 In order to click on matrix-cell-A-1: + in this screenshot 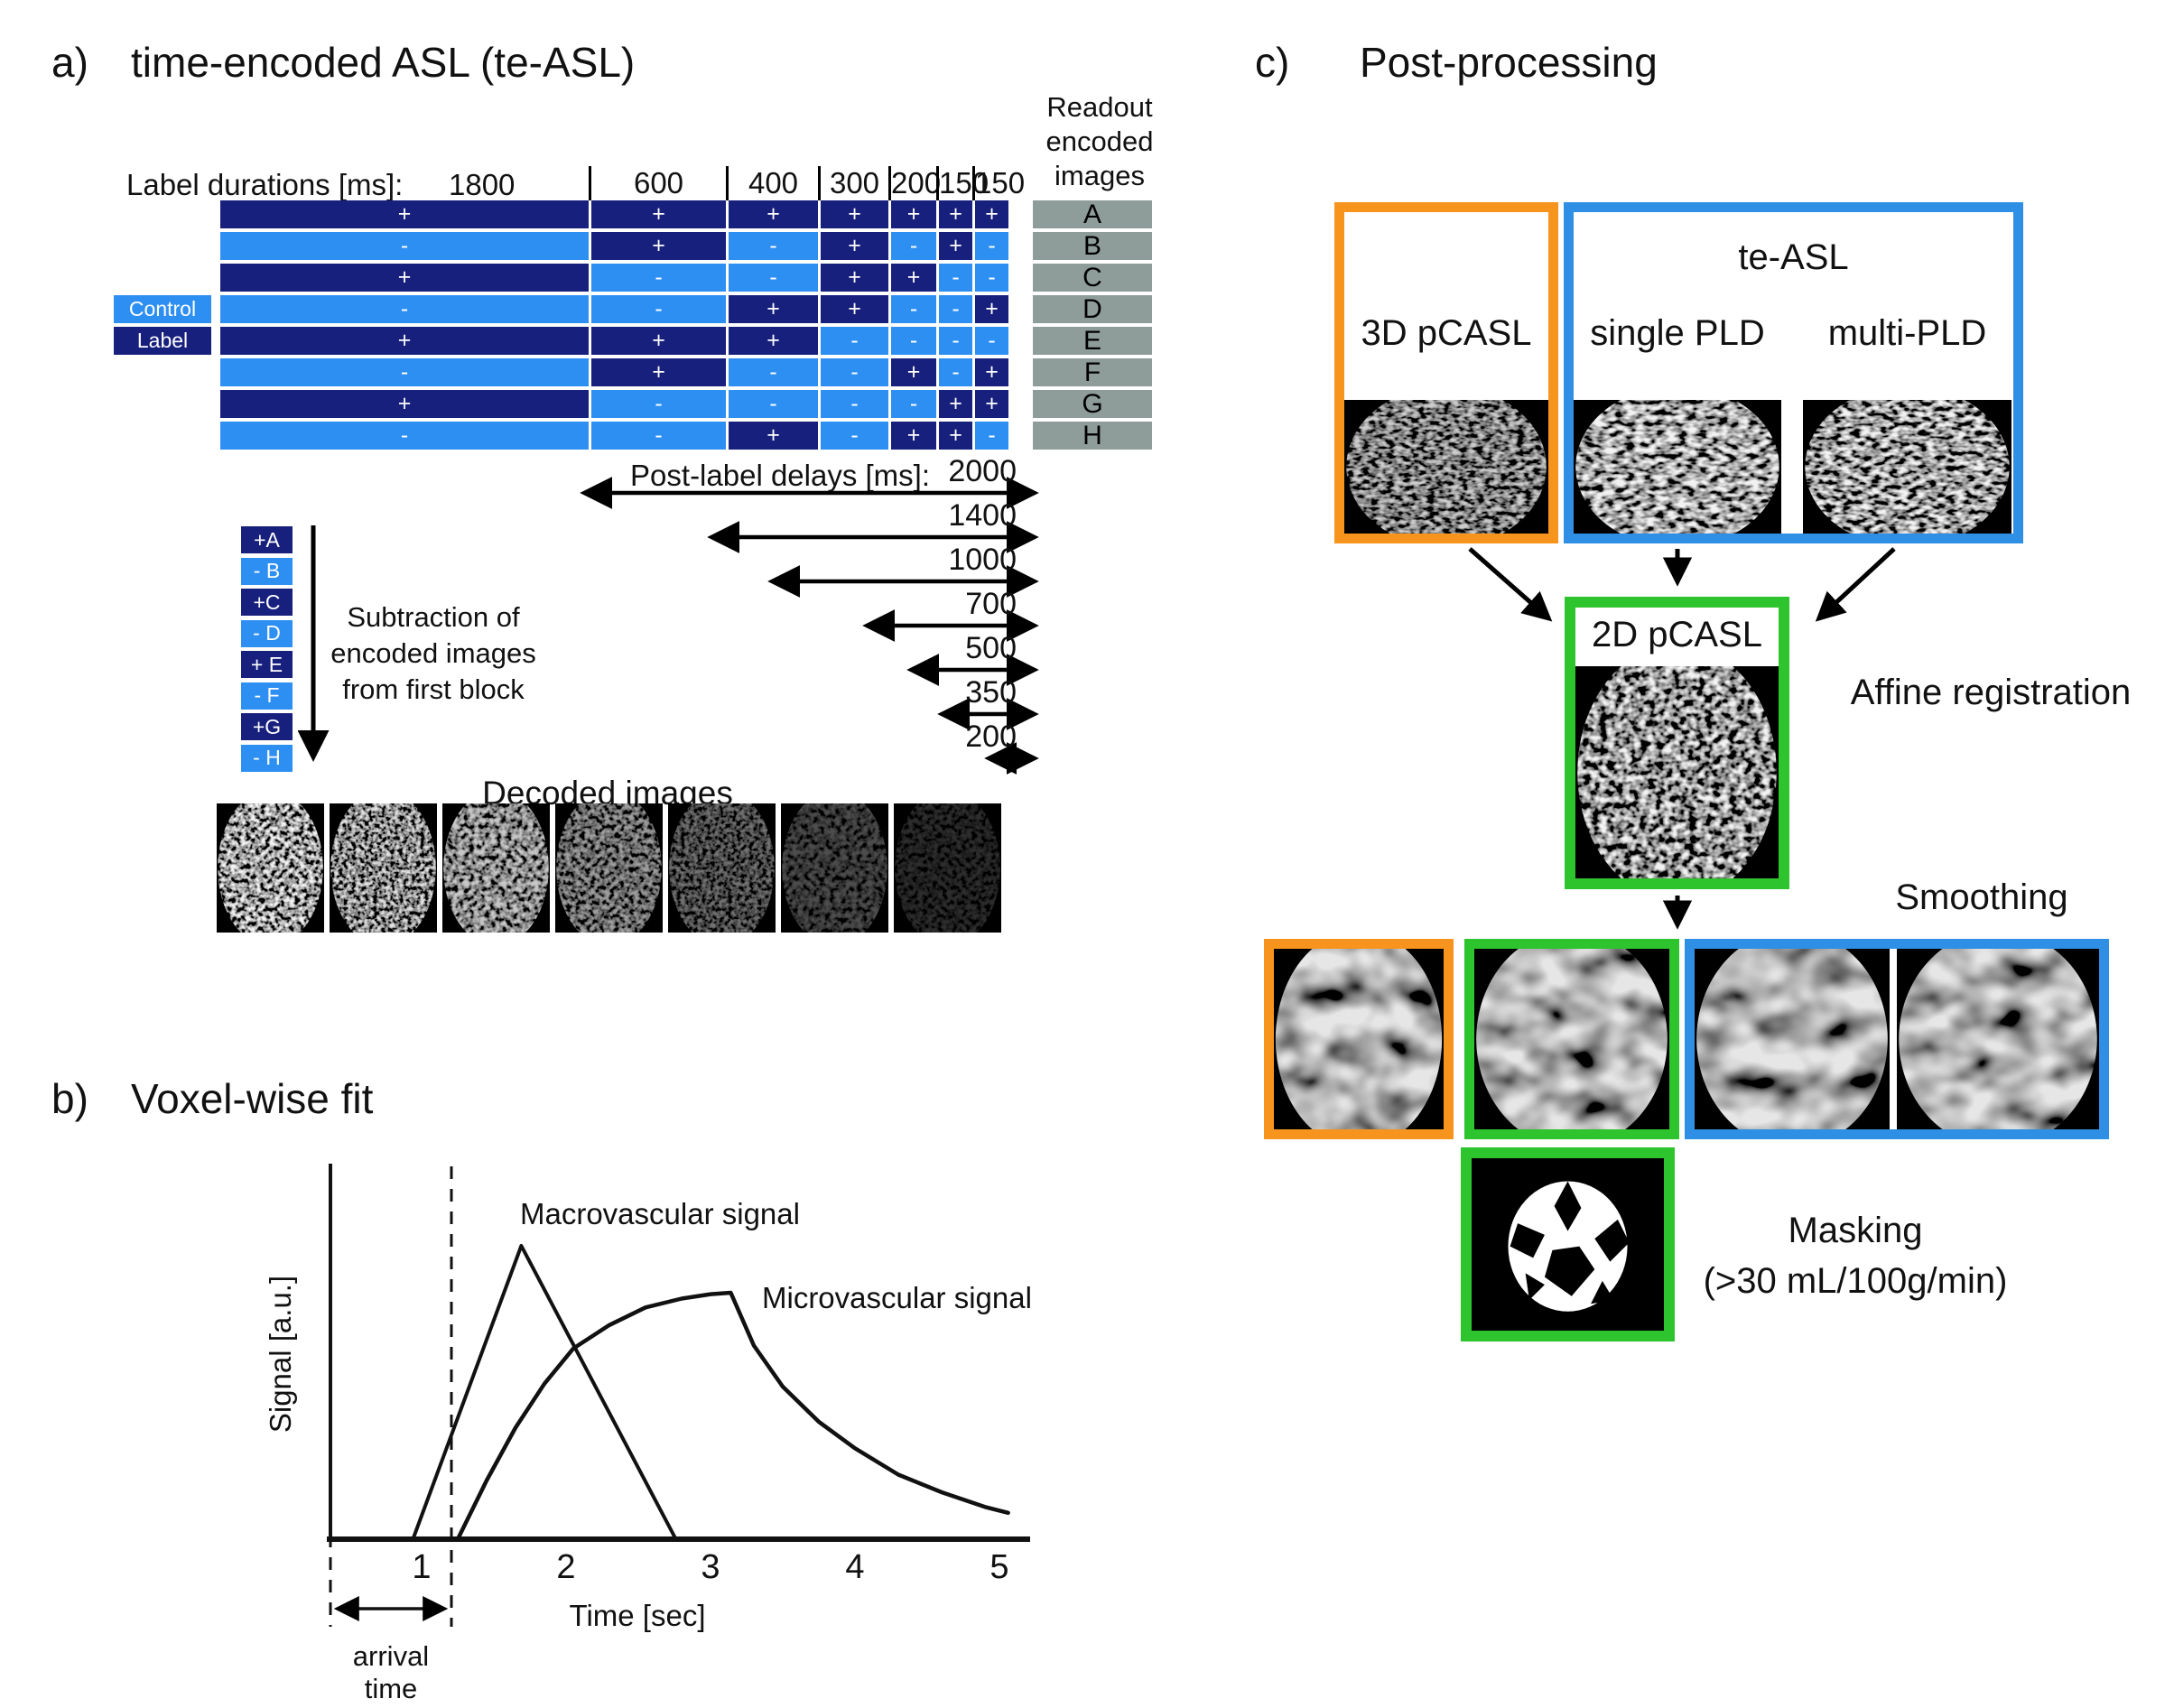, I will do `click(659, 214)`.